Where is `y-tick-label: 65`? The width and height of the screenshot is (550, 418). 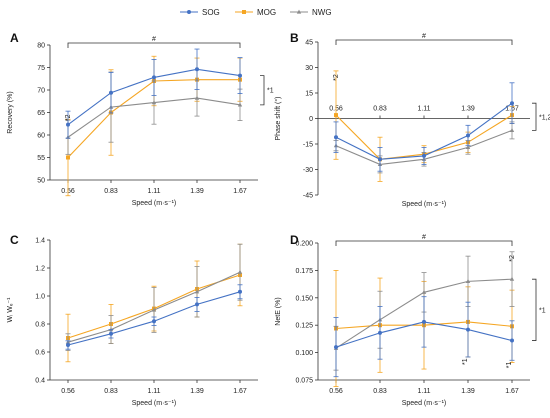 y-tick-label: 65 is located at coordinates (41, 113).